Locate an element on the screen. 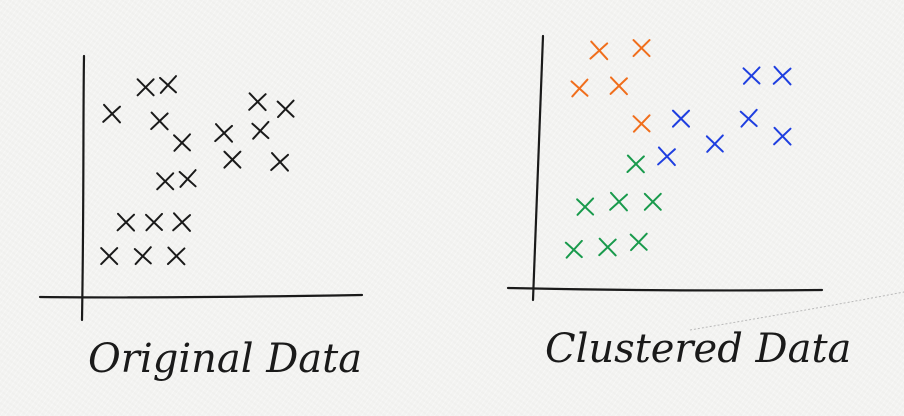  clustered-y-axis is located at coordinates (538, 168).